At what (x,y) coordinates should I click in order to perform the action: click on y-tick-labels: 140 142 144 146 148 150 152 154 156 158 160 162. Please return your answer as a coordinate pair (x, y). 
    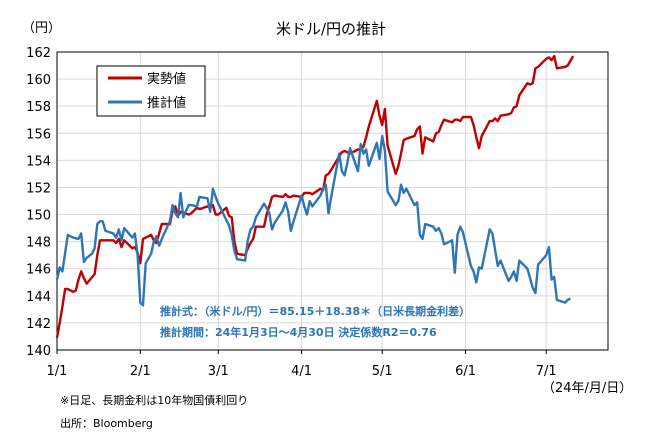
    Looking at the image, I should click on (38, 202).